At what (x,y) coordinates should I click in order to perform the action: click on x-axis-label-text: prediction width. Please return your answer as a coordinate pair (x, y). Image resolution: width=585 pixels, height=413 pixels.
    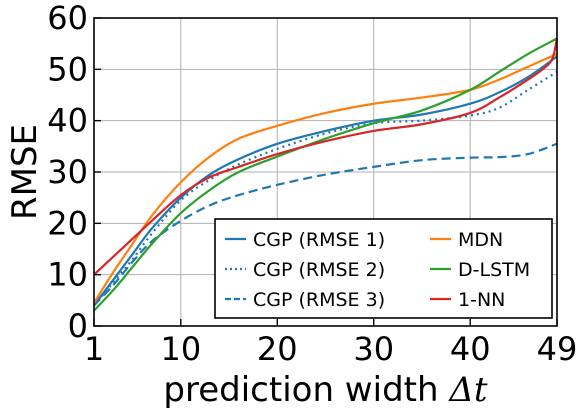
    Looking at the image, I should click on (300, 390).